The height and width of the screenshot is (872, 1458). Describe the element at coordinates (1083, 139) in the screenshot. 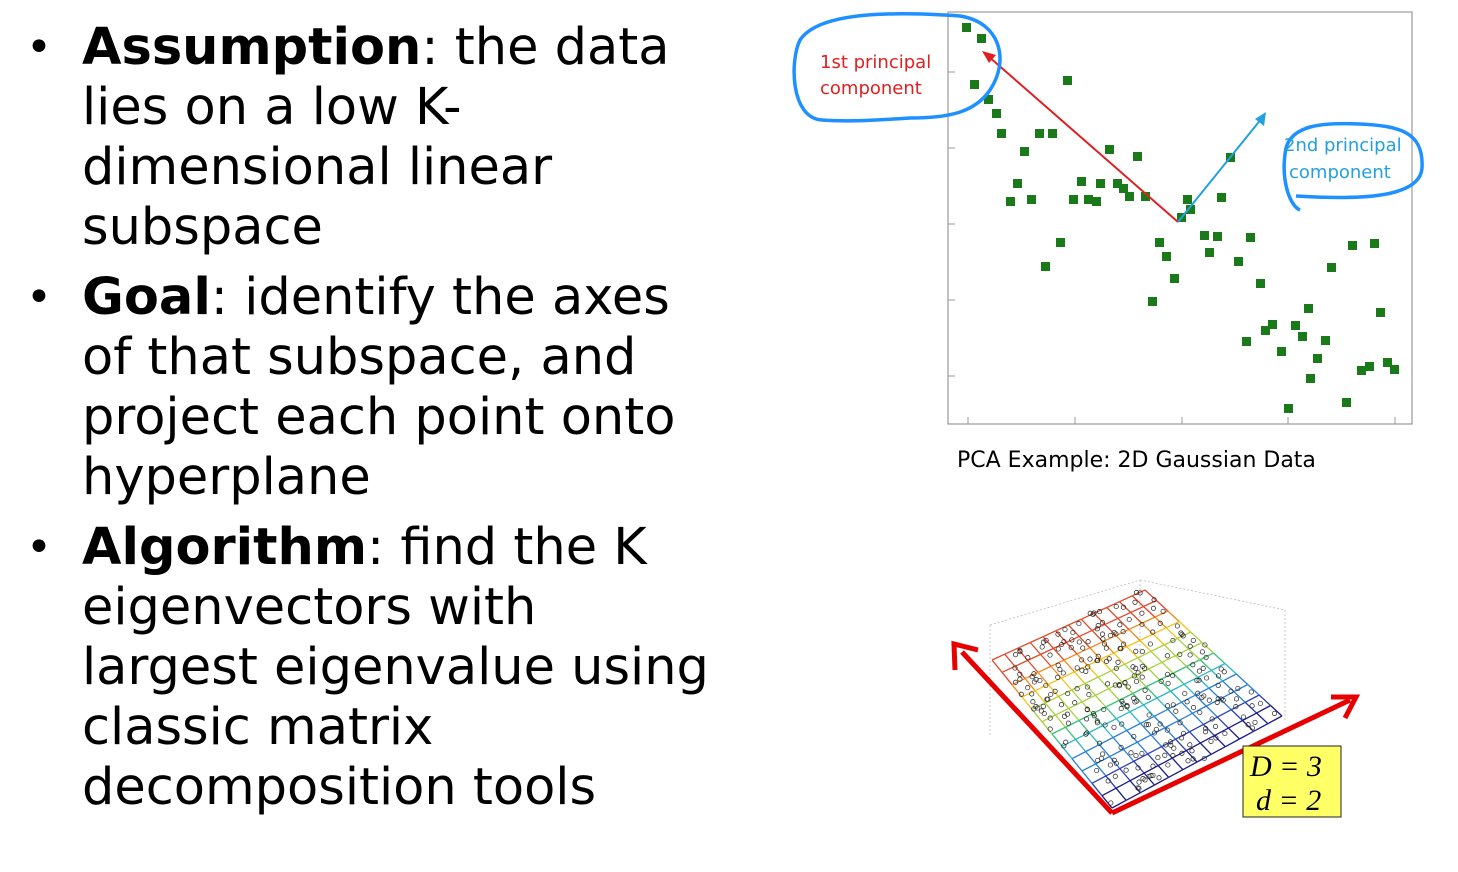

I see `pc1-arrow` at that location.